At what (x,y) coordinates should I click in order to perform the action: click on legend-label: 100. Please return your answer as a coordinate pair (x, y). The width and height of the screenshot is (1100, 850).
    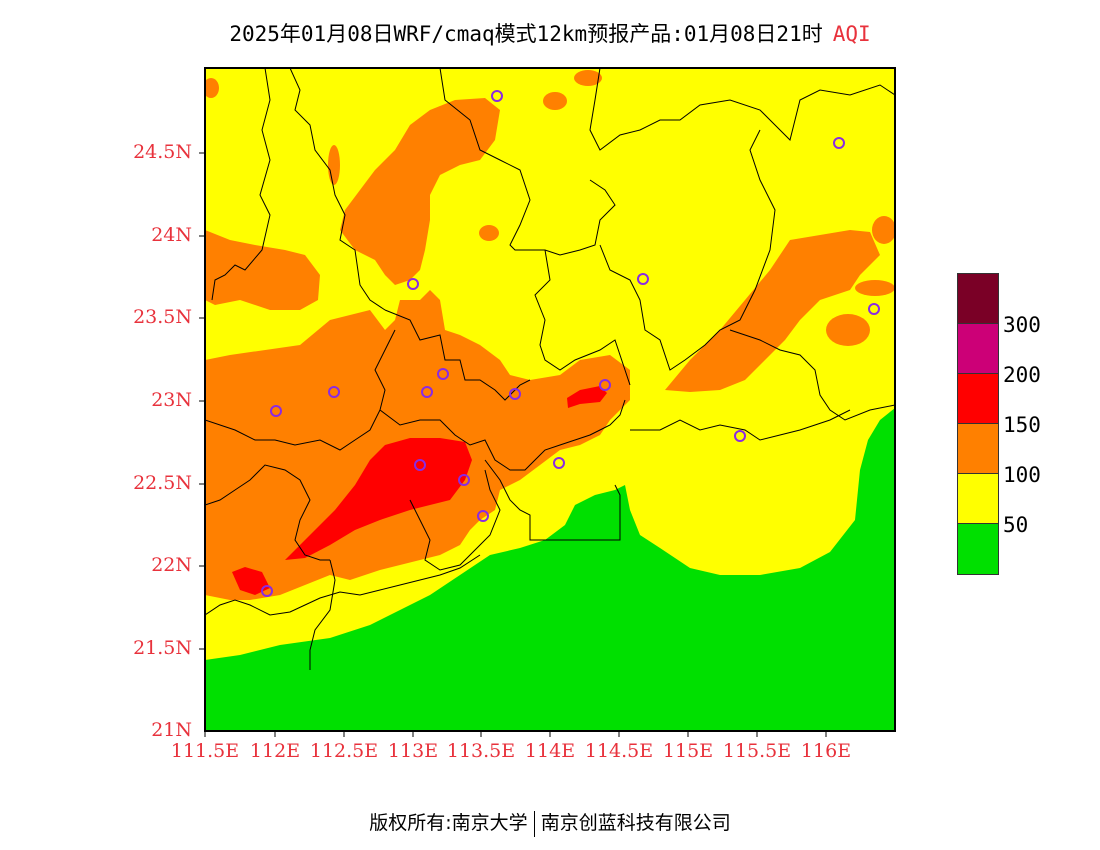
    Looking at the image, I should click on (1022, 475).